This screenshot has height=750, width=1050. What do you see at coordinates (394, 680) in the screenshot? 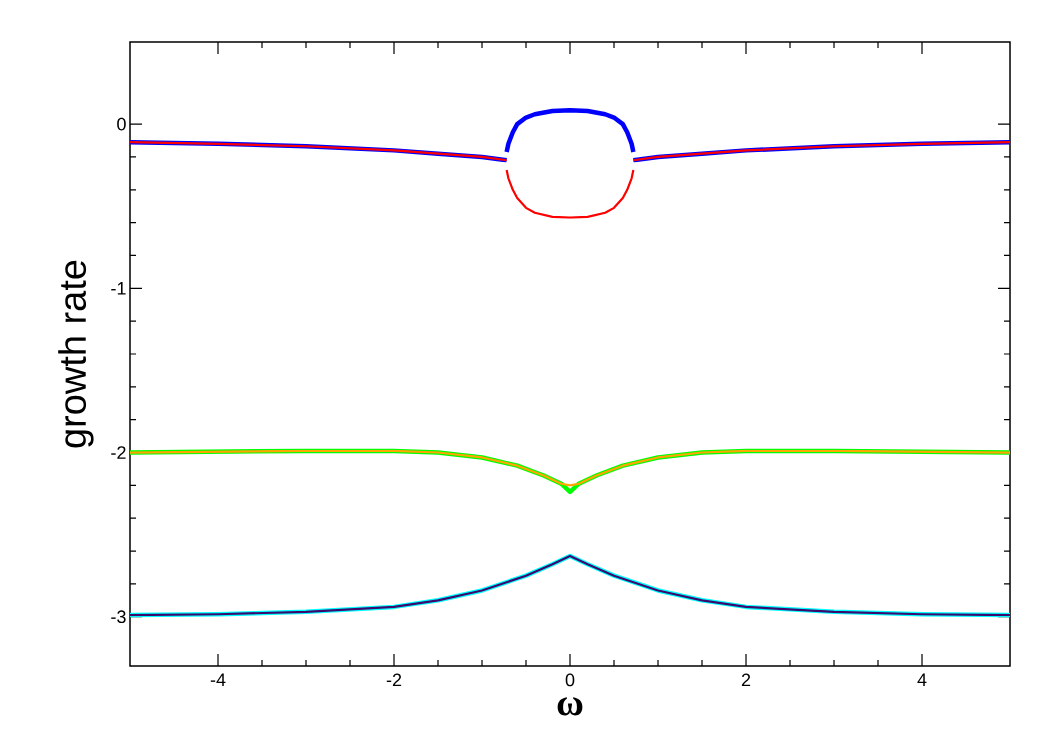
I see `x-tick-label: -2` at bounding box center [394, 680].